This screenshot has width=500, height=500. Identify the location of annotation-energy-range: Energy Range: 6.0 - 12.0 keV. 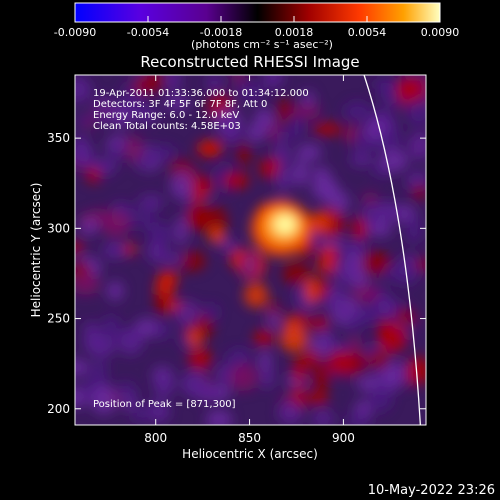
(166, 115).